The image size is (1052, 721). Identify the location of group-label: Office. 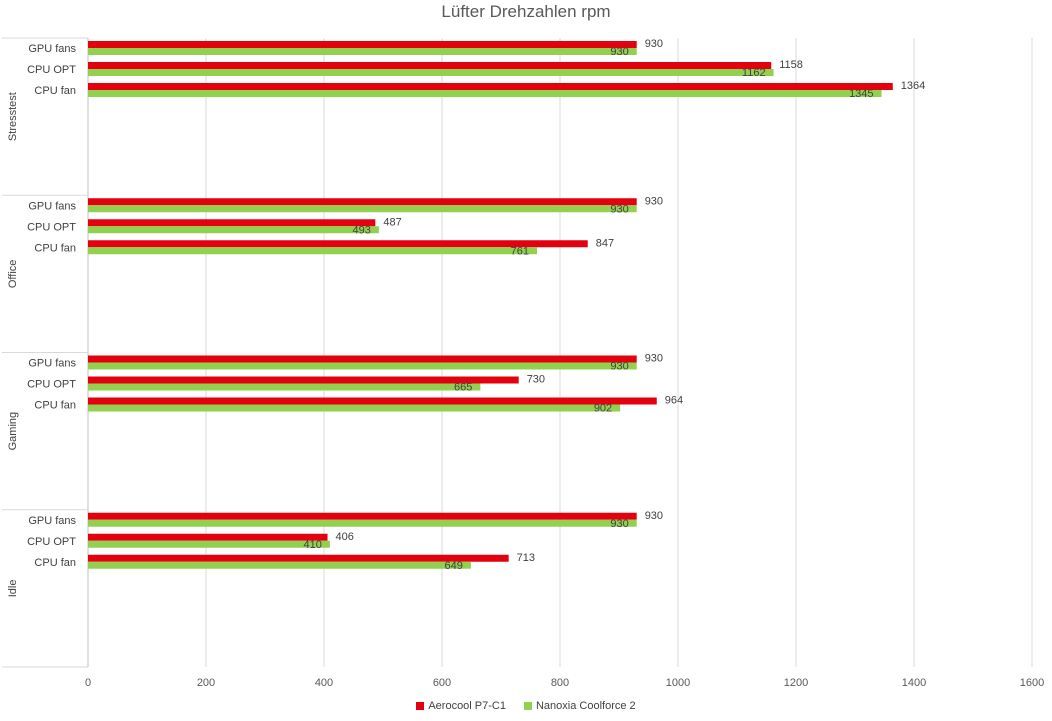
(13, 274).